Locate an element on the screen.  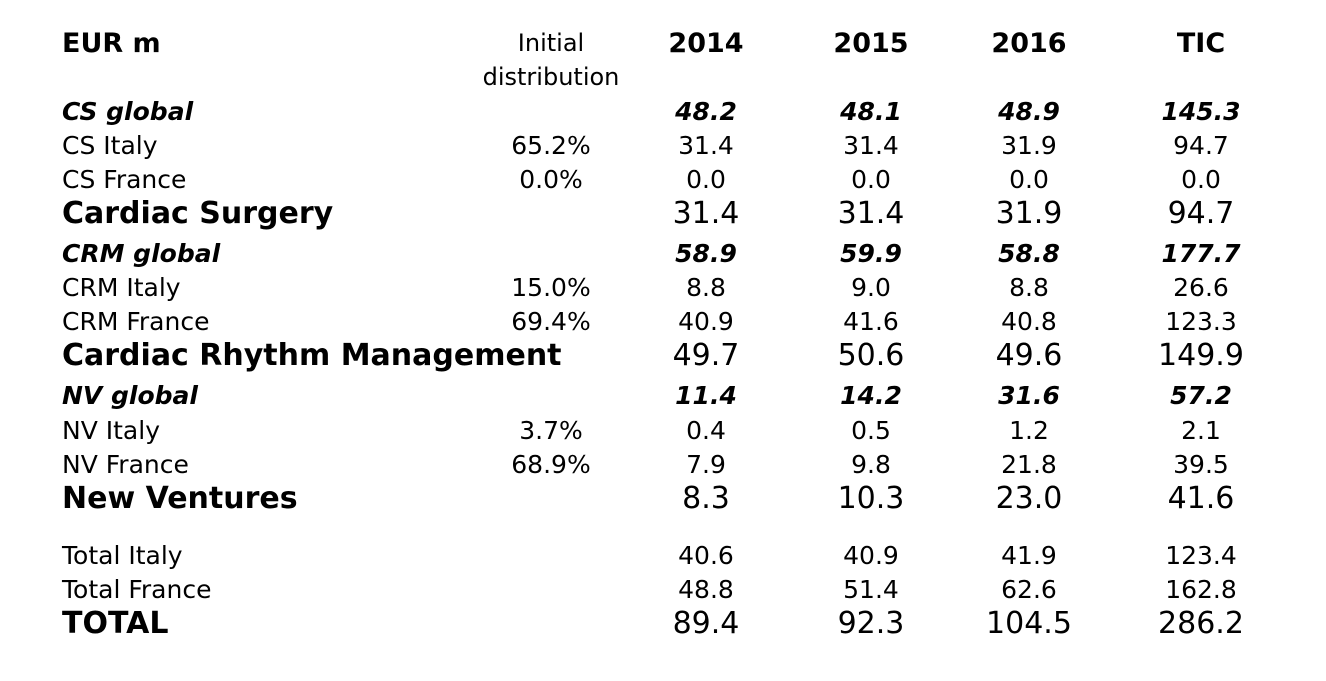
row-value-2016: 23.0 is located at coordinates (1029, 498).